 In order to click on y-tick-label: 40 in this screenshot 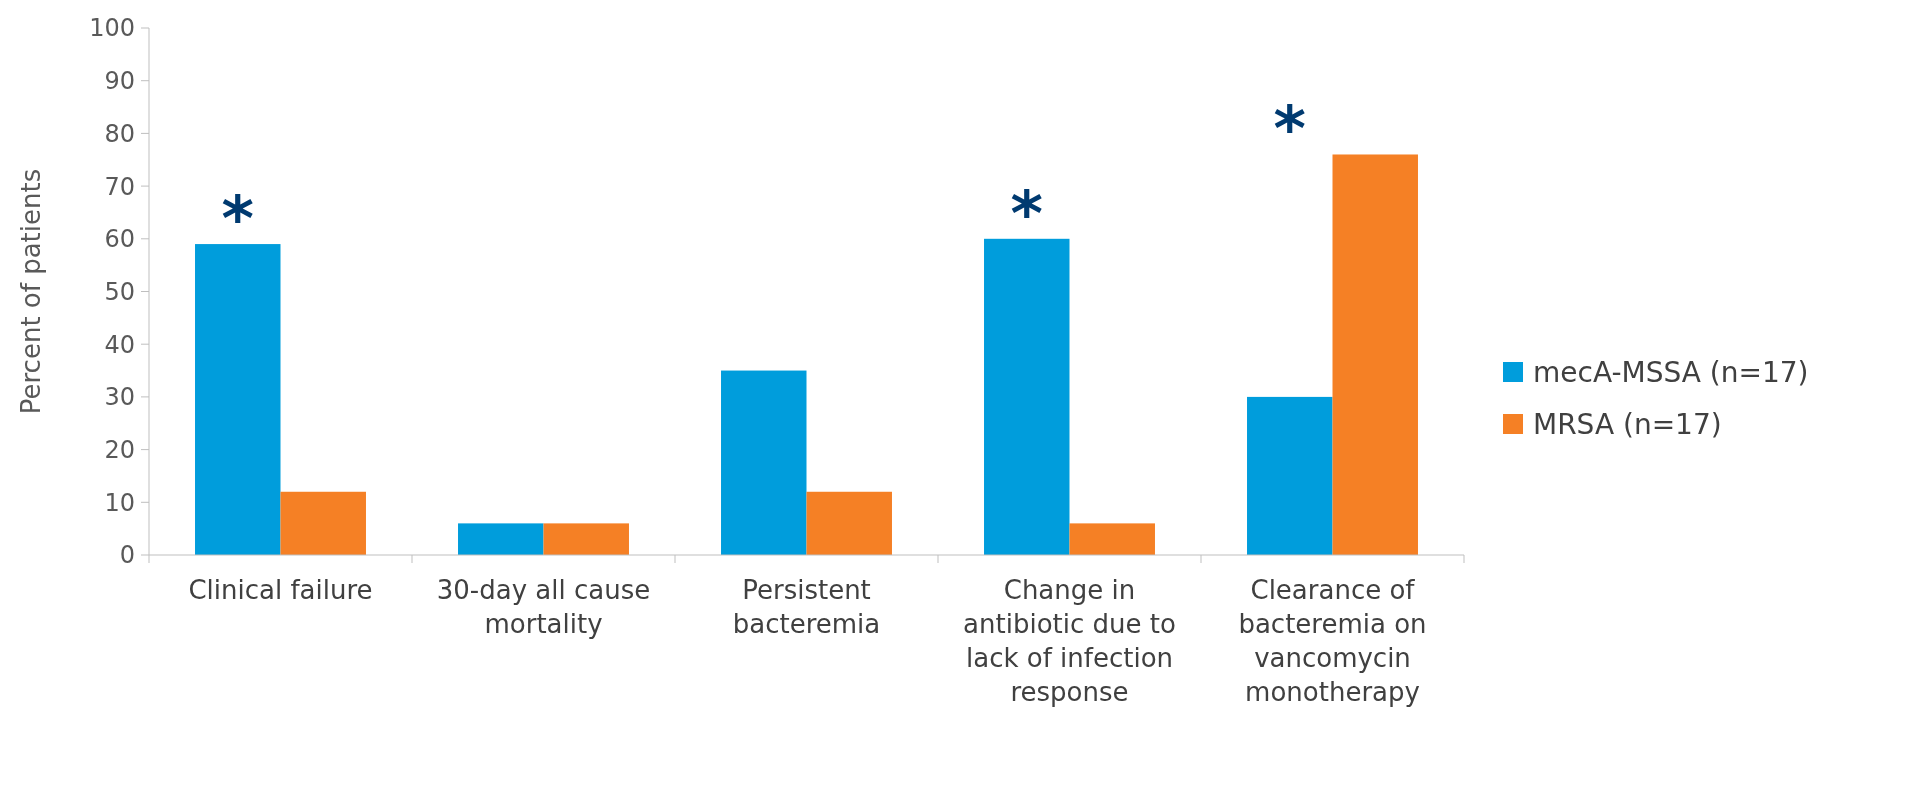, I will do `click(119, 344)`.